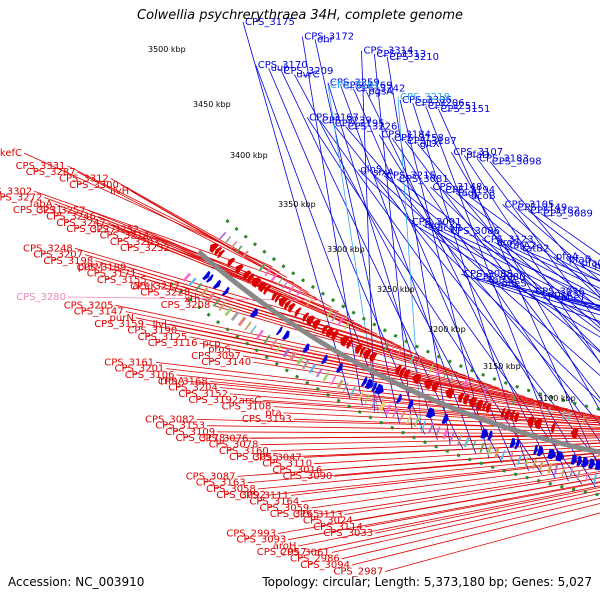 The image size is (600, 600). I want to click on gene-label: CPS_3206, so click(440, 103).